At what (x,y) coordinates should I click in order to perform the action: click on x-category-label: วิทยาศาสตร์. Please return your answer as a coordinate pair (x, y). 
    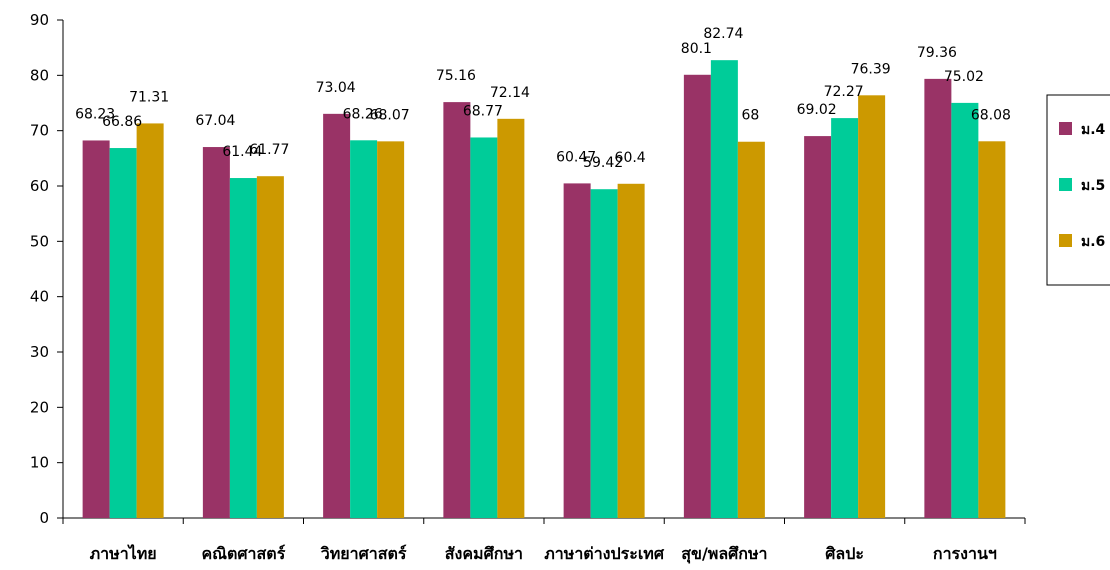
    Looking at the image, I should click on (363, 553).